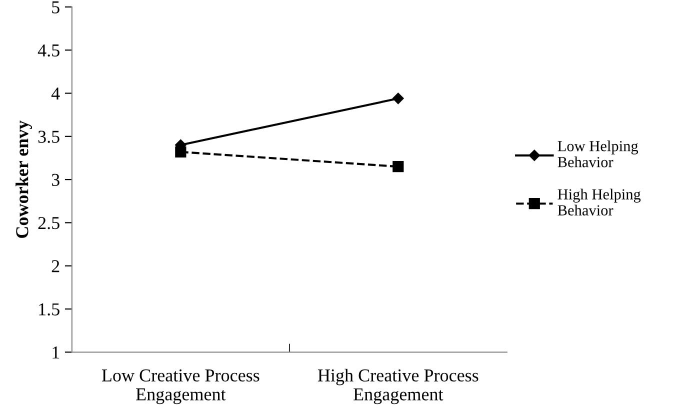  What do you see at coordinates (56, 7) in the screenshot?
I see `y-tick-label: 5` at bounding box center [56, 7].